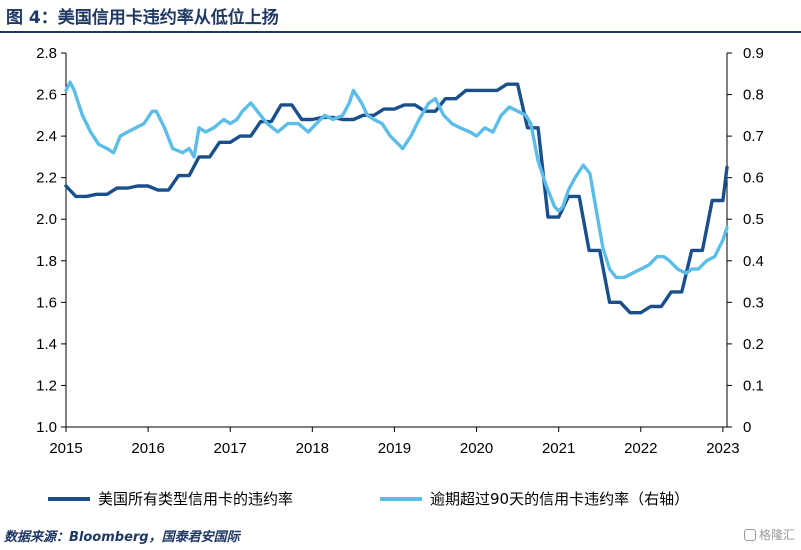 The height and width of the screenshot is (550, 801). What do you see at coordinates (747, 427) in the screenshot?
I see `right-tick-label: 0` at bounding box center [747, 427].